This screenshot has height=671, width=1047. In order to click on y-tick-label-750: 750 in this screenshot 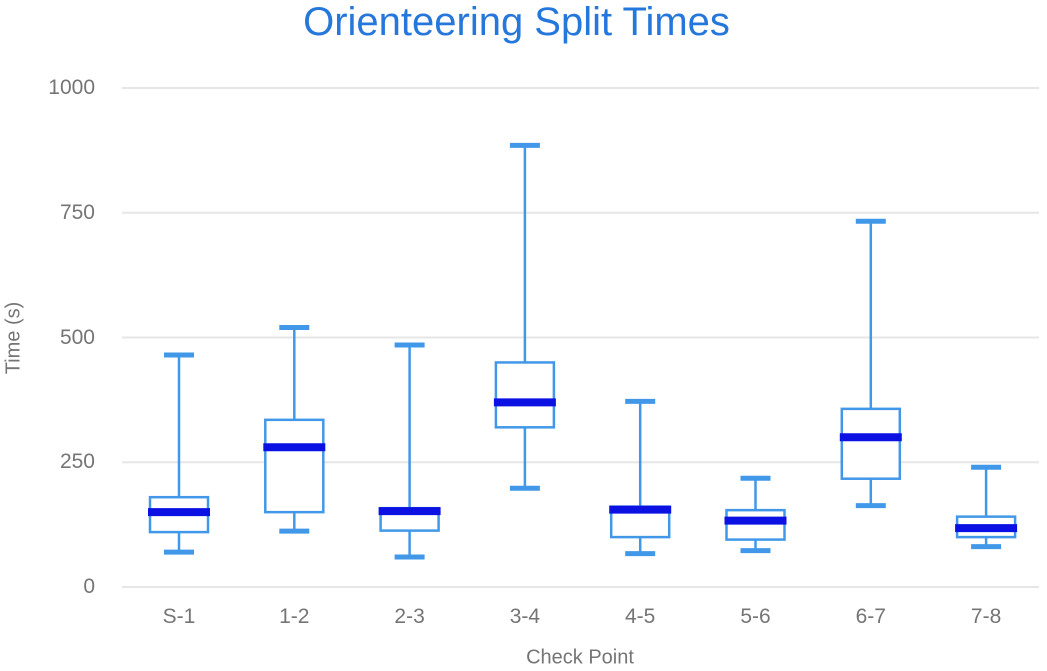, I will do `click(77, 212)`.